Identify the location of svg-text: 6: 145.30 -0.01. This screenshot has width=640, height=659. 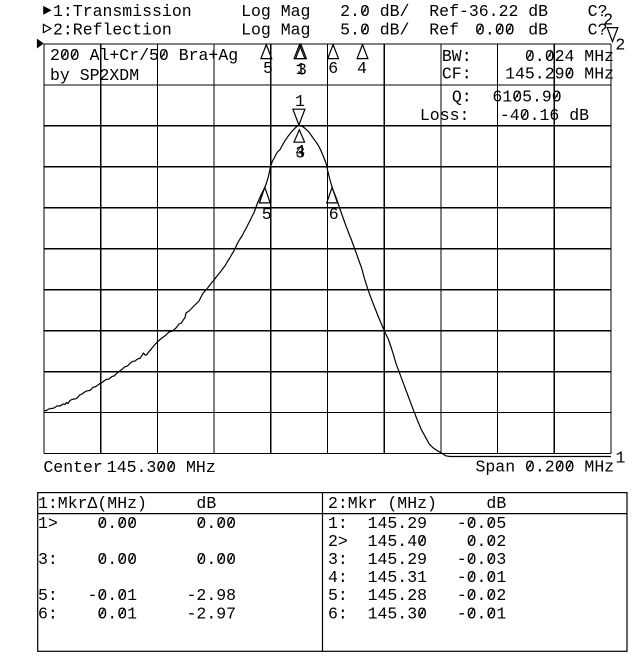
(417, 613).